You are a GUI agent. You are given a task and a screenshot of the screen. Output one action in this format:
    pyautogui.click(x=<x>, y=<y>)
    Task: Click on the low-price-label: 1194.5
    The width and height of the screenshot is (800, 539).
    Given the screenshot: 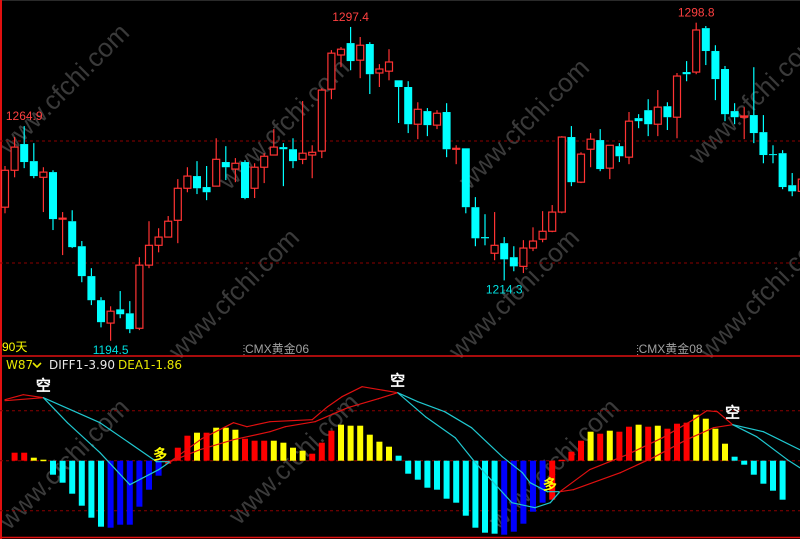 What is the action you would take?
    pyautogui.click(x=111, y=350)
    